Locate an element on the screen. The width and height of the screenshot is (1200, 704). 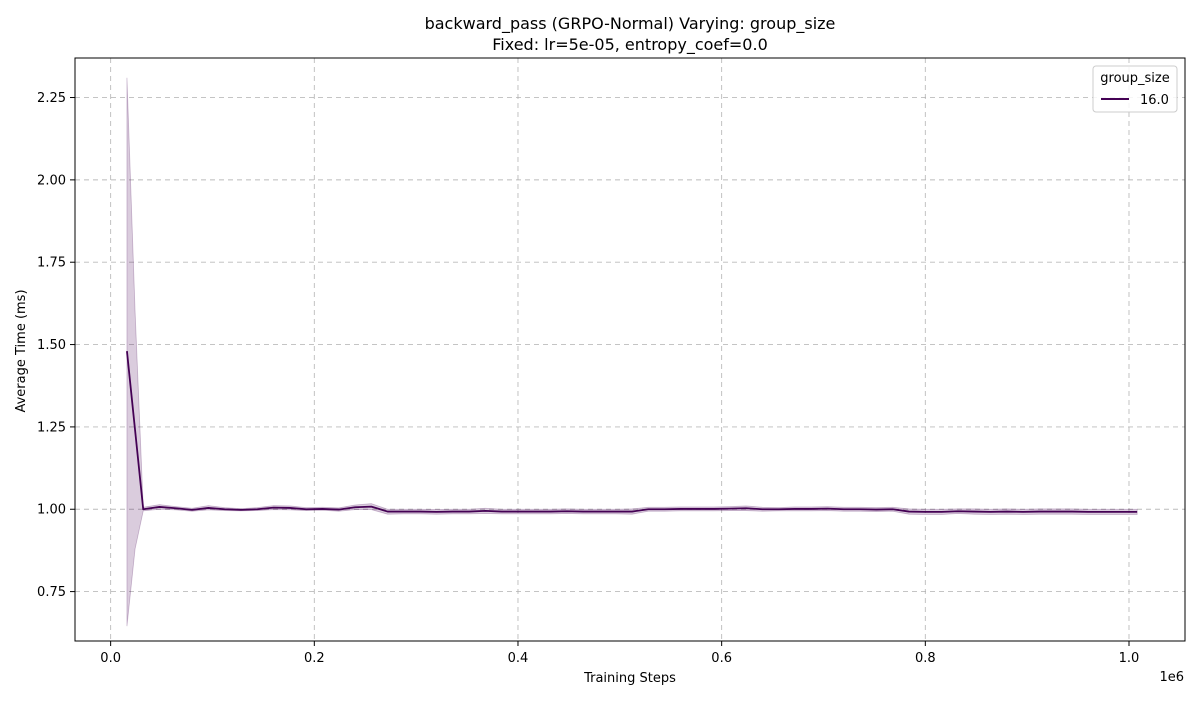
y-tick-label: 1.50 is located at coordinates (51, 345).